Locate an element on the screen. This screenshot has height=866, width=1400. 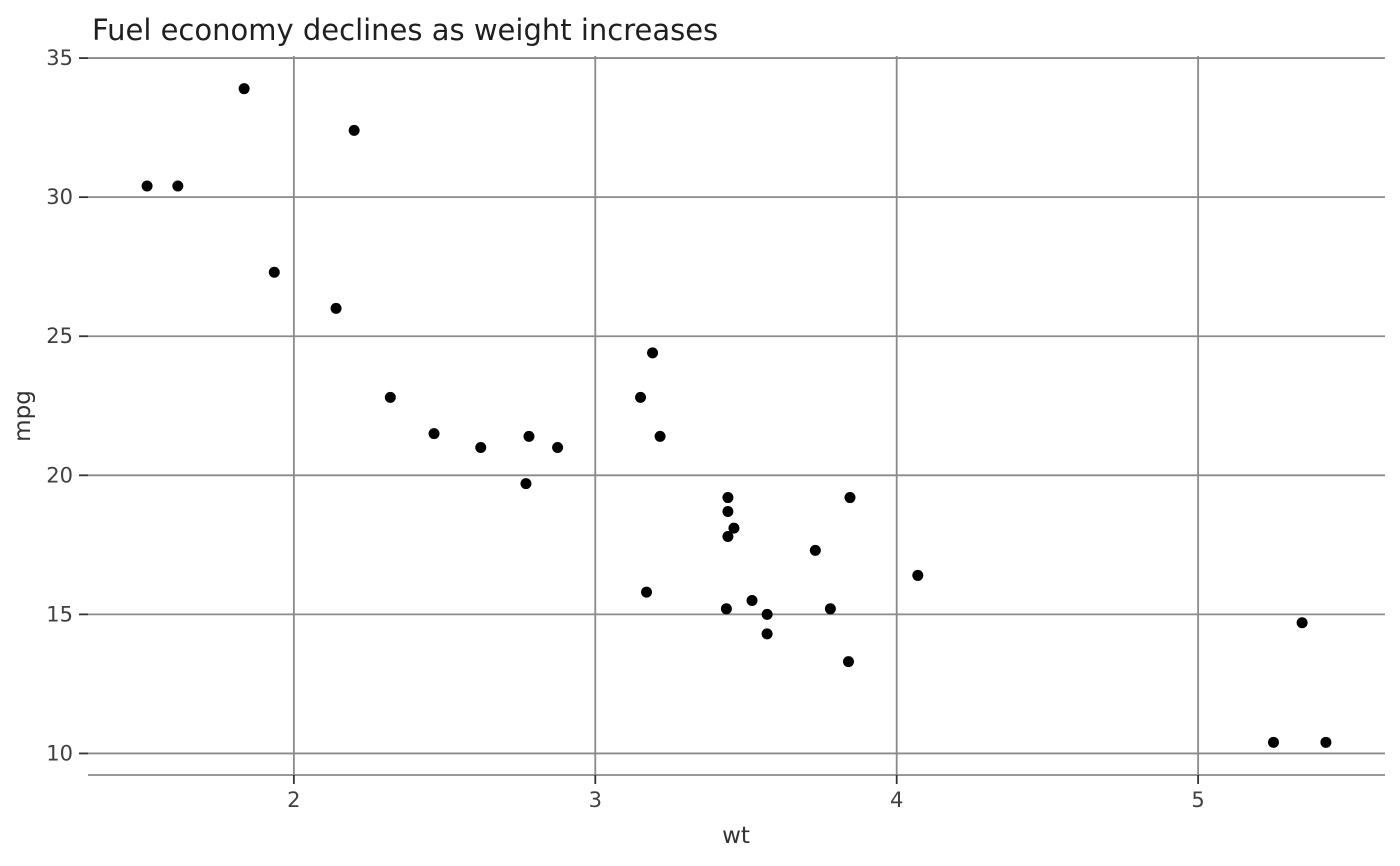
y-tick-label: 20 is located at coordinates (59, 475).